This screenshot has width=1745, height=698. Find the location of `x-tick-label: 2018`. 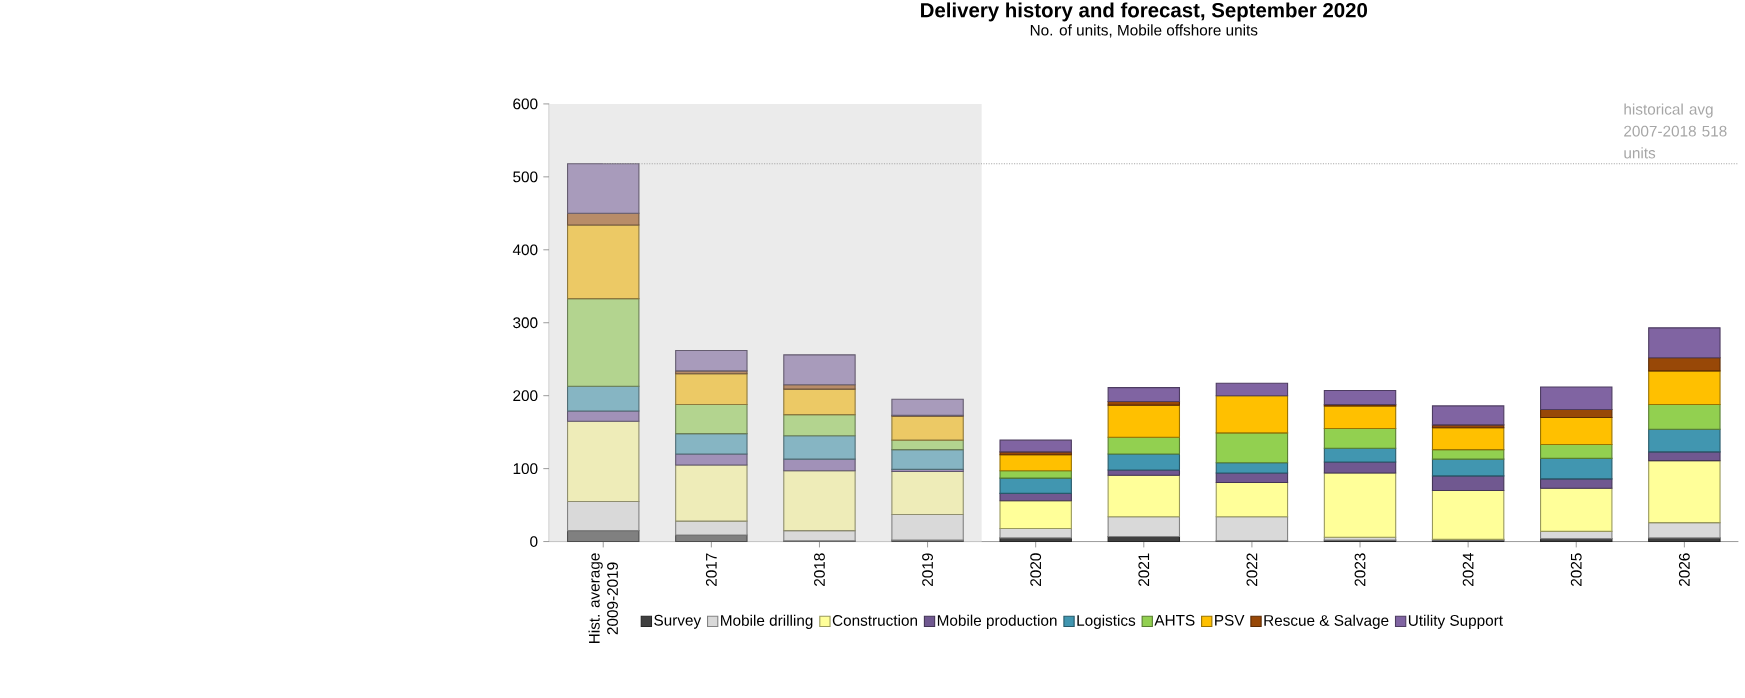

x-tick-label: 2018 is located at coordinates (819, 569).